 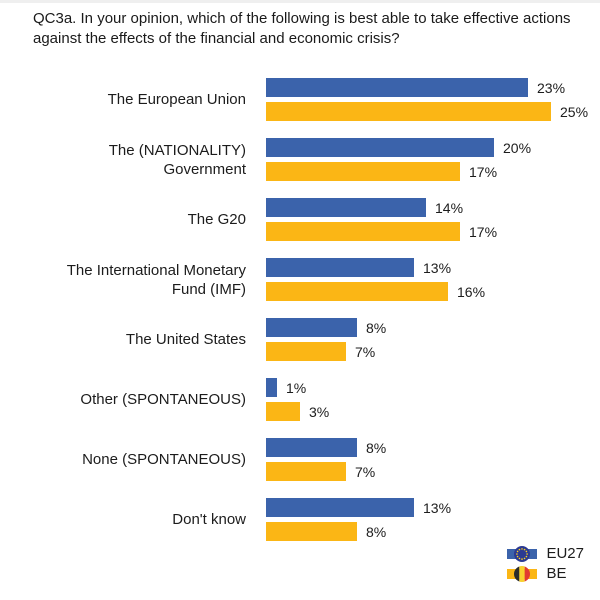 What do you see at coordinates (177, 159) in the screenshot?
I see `category-label: The (NATIONALITY) Government` at bounding box center [177, 159].